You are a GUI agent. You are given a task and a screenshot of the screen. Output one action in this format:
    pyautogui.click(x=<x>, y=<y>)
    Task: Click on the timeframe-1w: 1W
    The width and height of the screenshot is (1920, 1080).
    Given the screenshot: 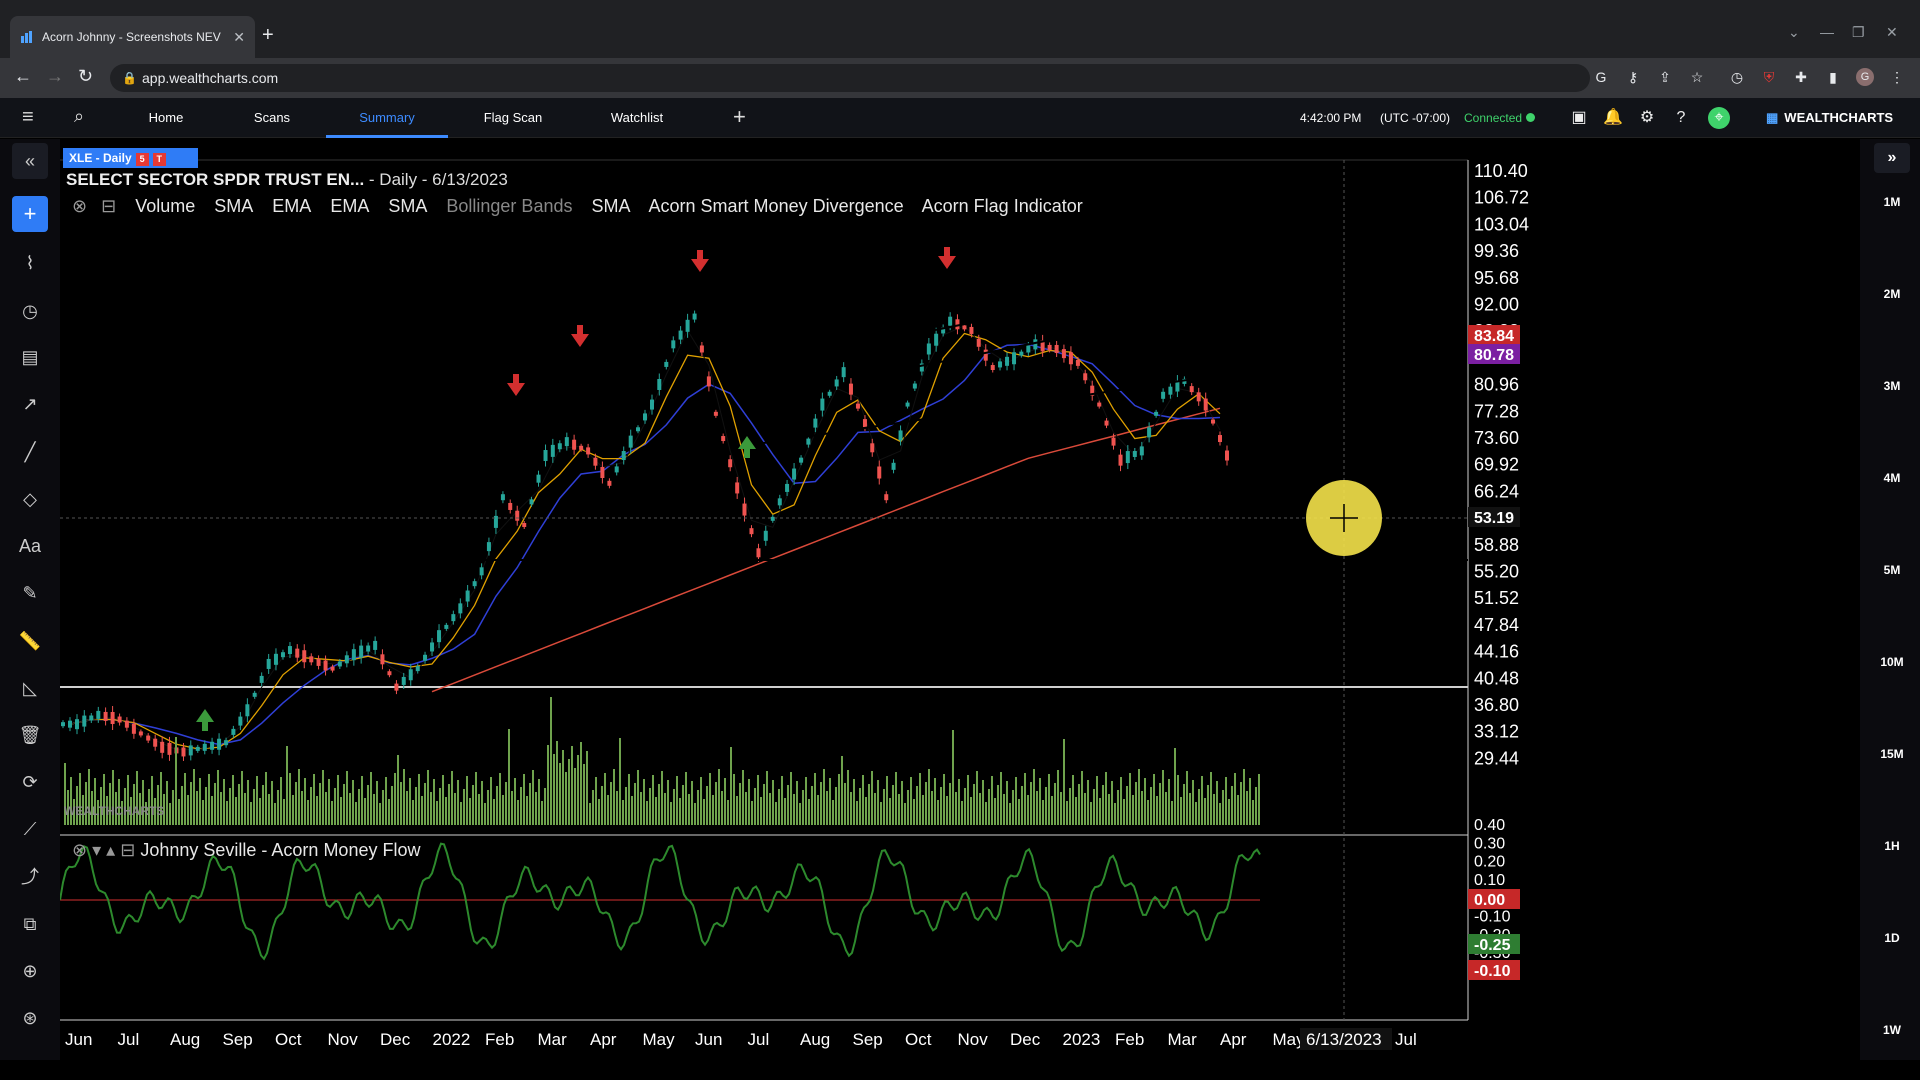 What is the action you would take?
    pyautogui.click(x=1892, y=1030)
    